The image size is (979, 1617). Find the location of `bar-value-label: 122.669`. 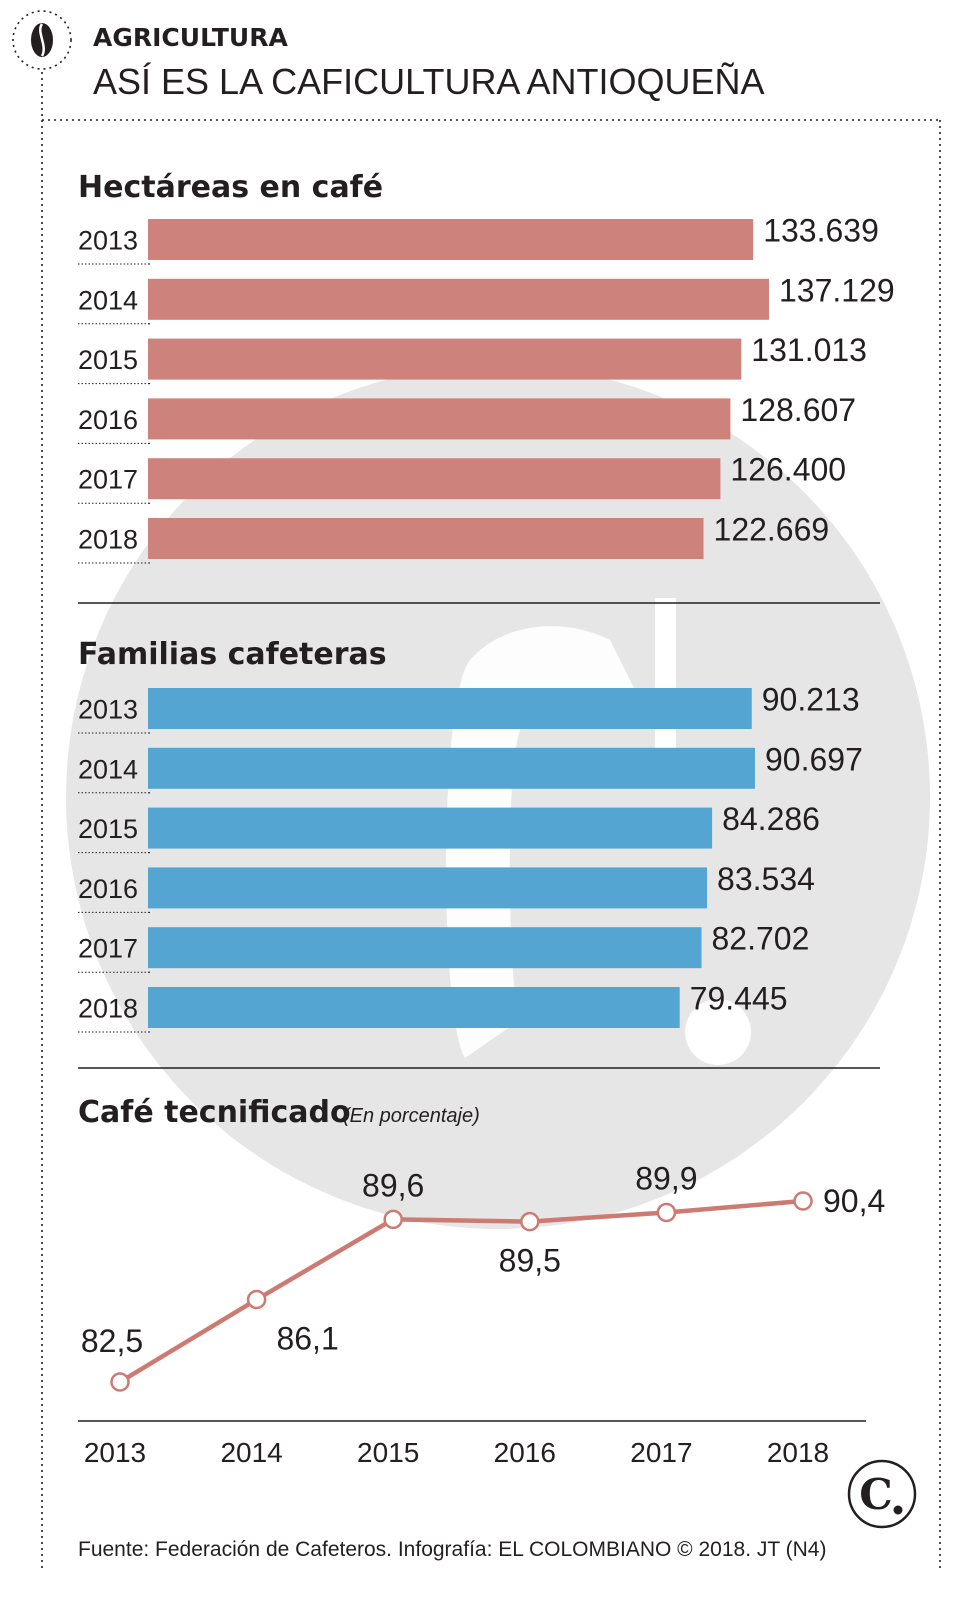

bar-value-label: 122.669 is located at coordinates (772, 530).